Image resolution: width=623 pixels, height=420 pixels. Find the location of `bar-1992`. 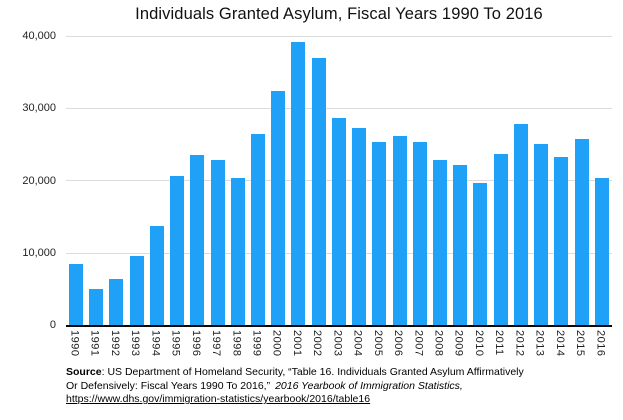

bar-1992 is located at coordinates (116, 302).